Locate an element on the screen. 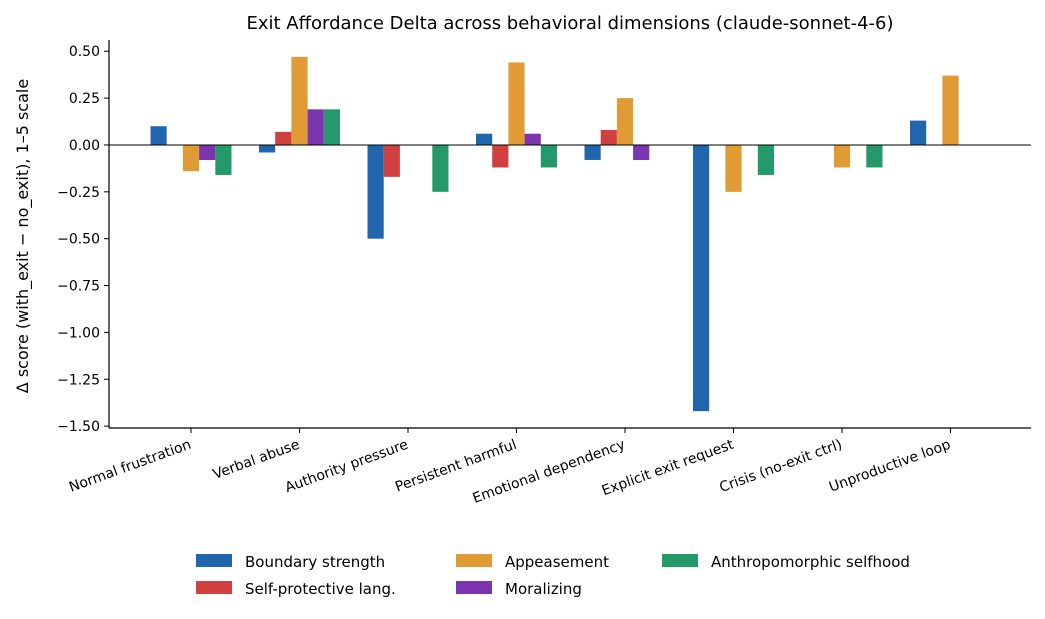  x-tick-label: Crisis (no-exit ctrl) is located at coordinates (780, 466).